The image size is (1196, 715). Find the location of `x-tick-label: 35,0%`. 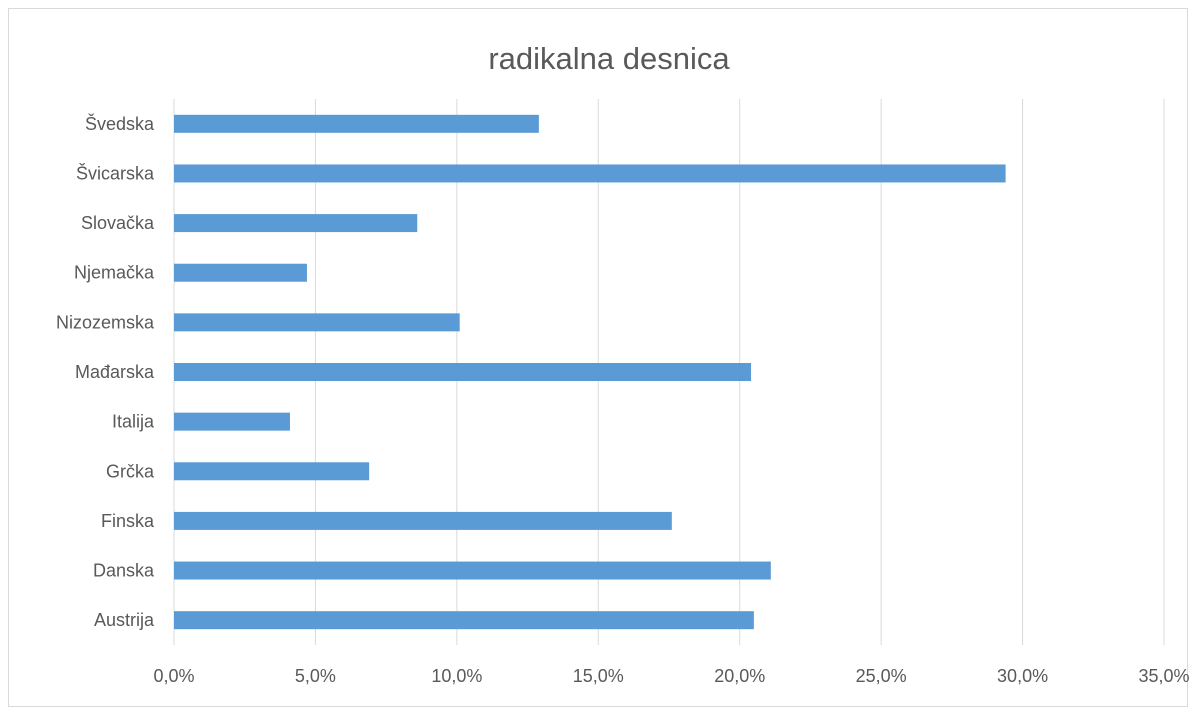

x-tick-label: 35,0% is located at coordinates (1163, 676).